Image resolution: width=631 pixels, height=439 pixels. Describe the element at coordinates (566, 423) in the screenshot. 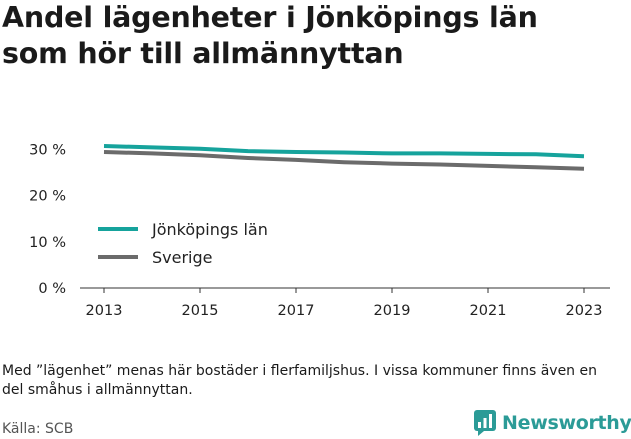

I see `brand-name: Newsworthy` at that location.